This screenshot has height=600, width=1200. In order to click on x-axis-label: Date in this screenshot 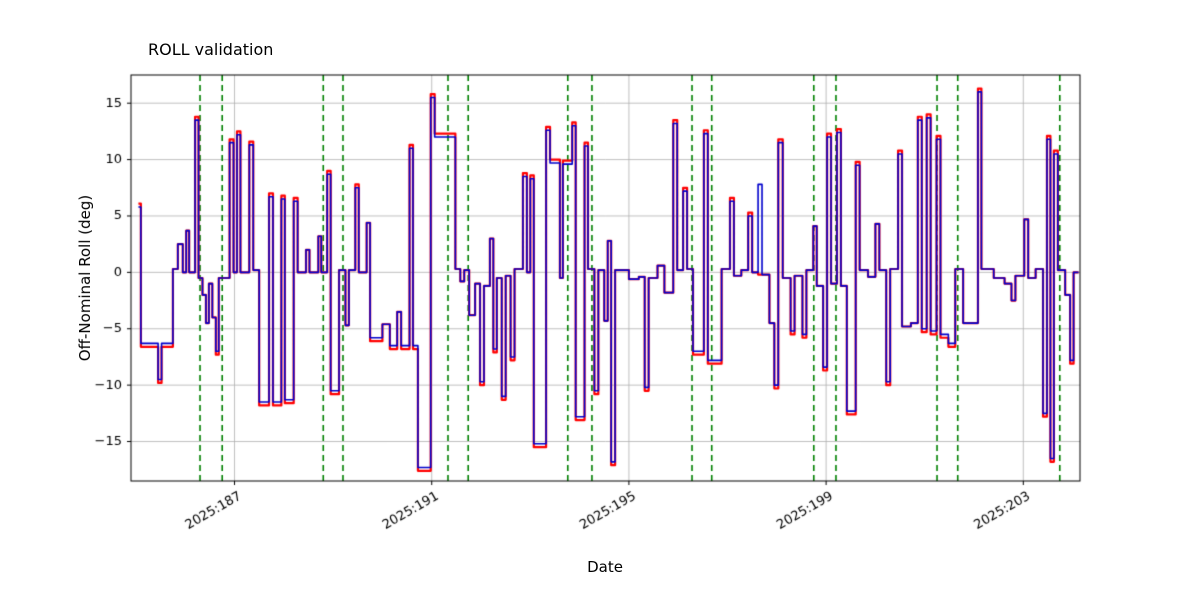, I will do `click(605, 567)`.